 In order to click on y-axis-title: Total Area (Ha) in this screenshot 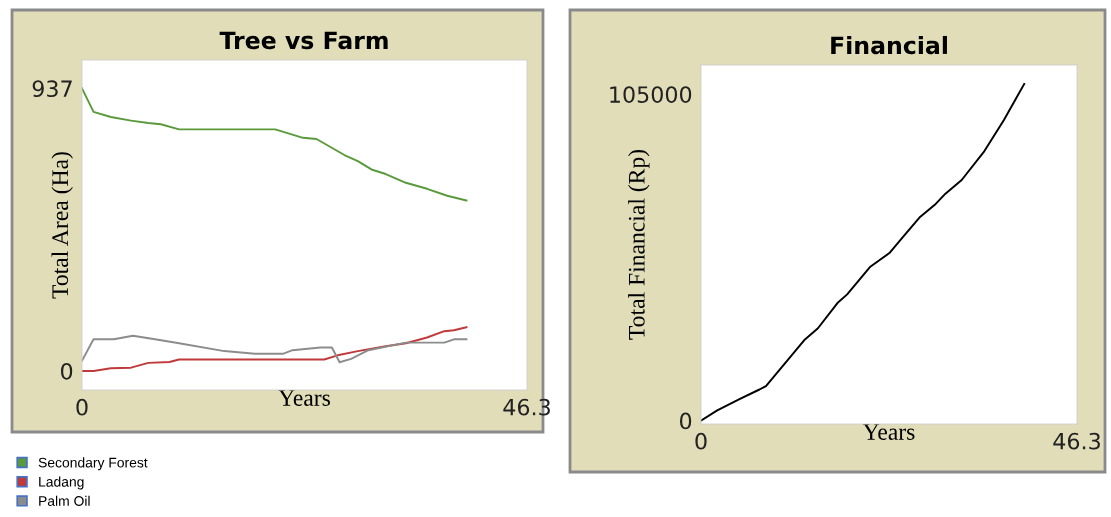, I will do `click(62, 225)`.